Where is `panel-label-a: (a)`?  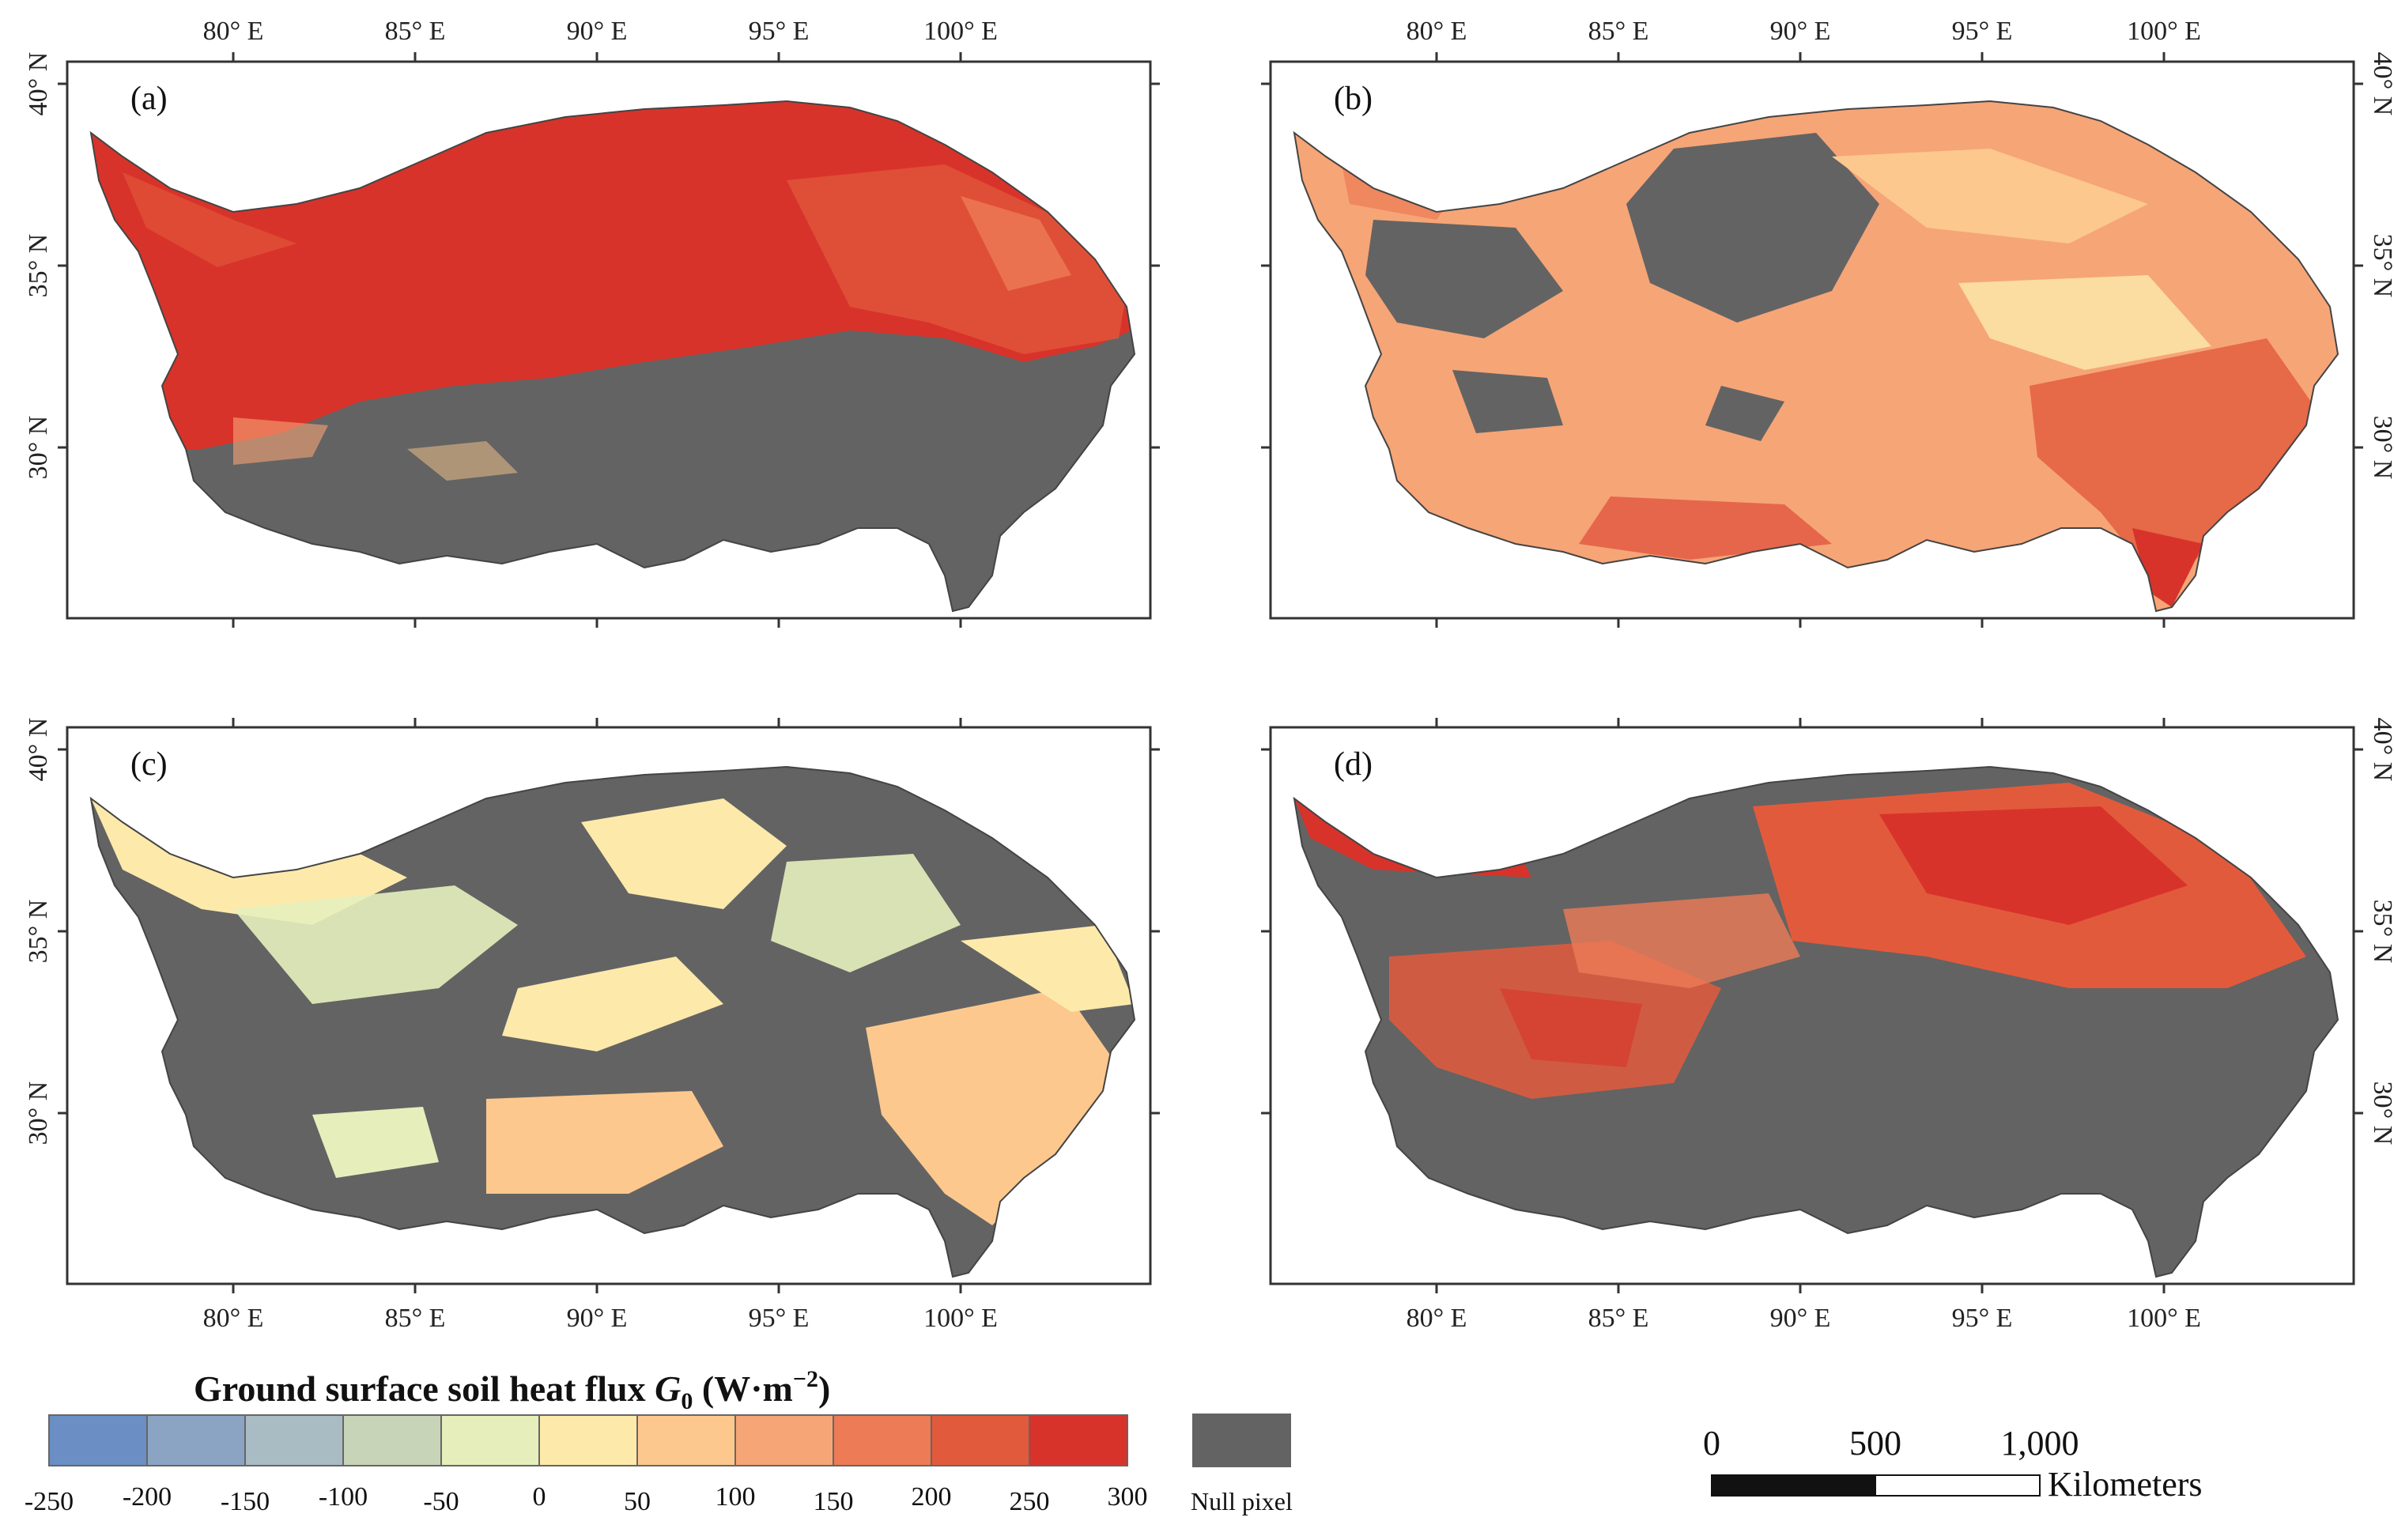
panel-label-a: (a) is located at coordinates (149, 99).